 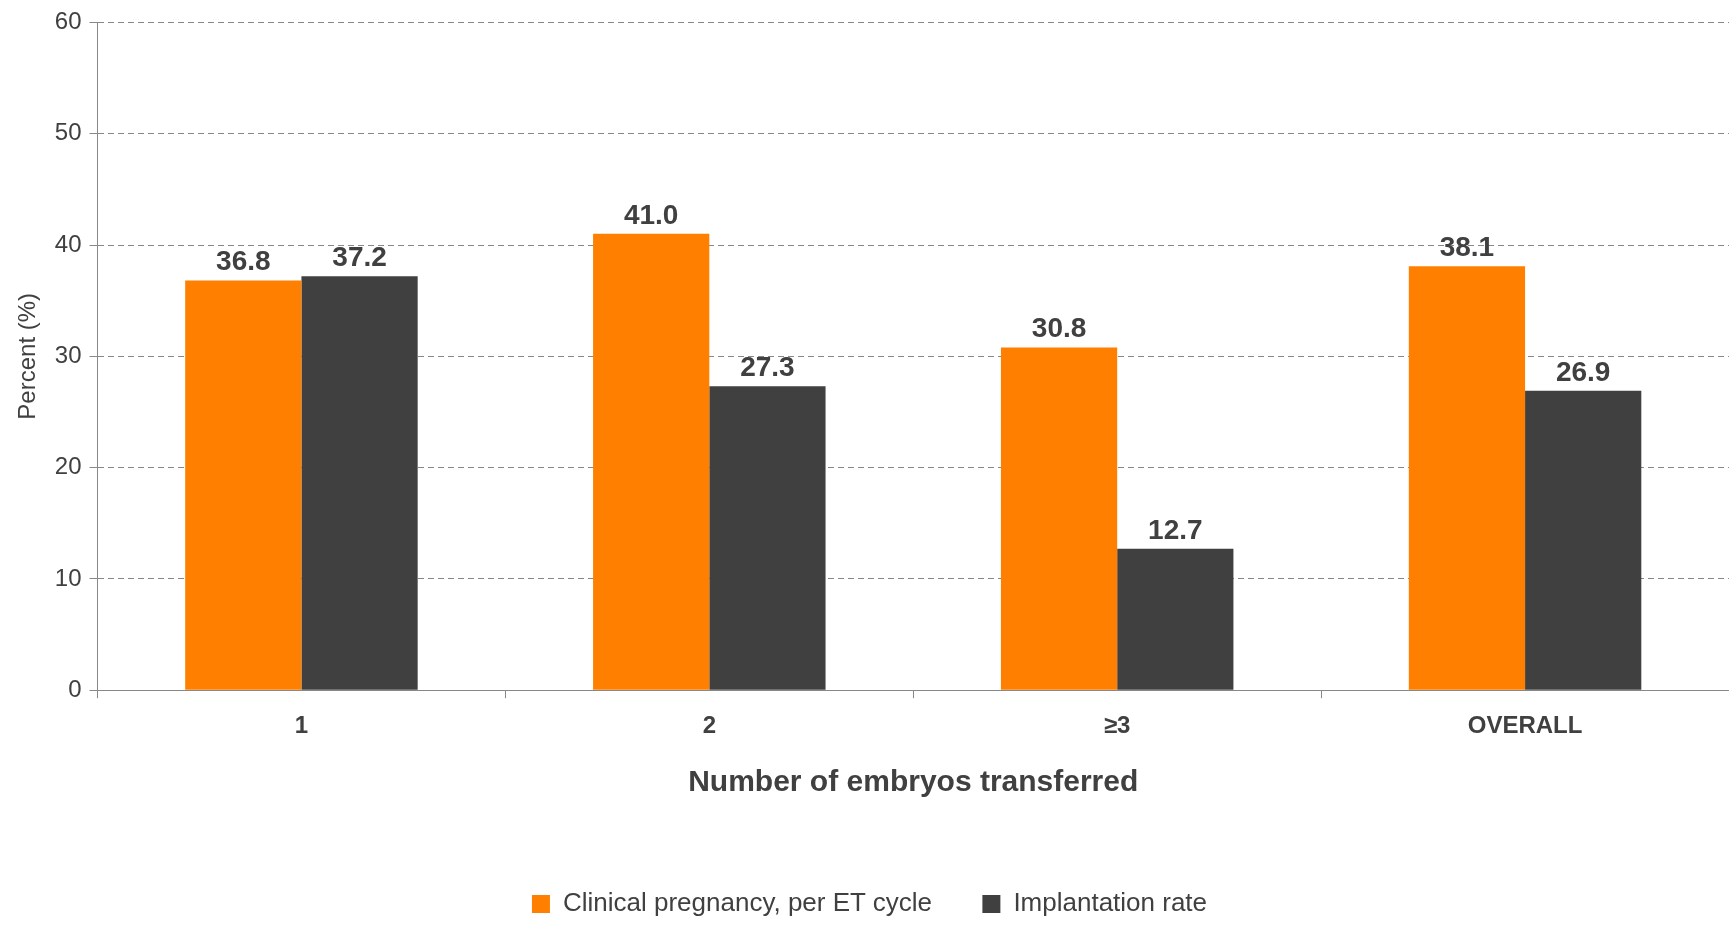 What do you see at coordinates (1175, 529) in the screenshot?
I see `data-label: 12.7` at bounding box center [1175, 529].